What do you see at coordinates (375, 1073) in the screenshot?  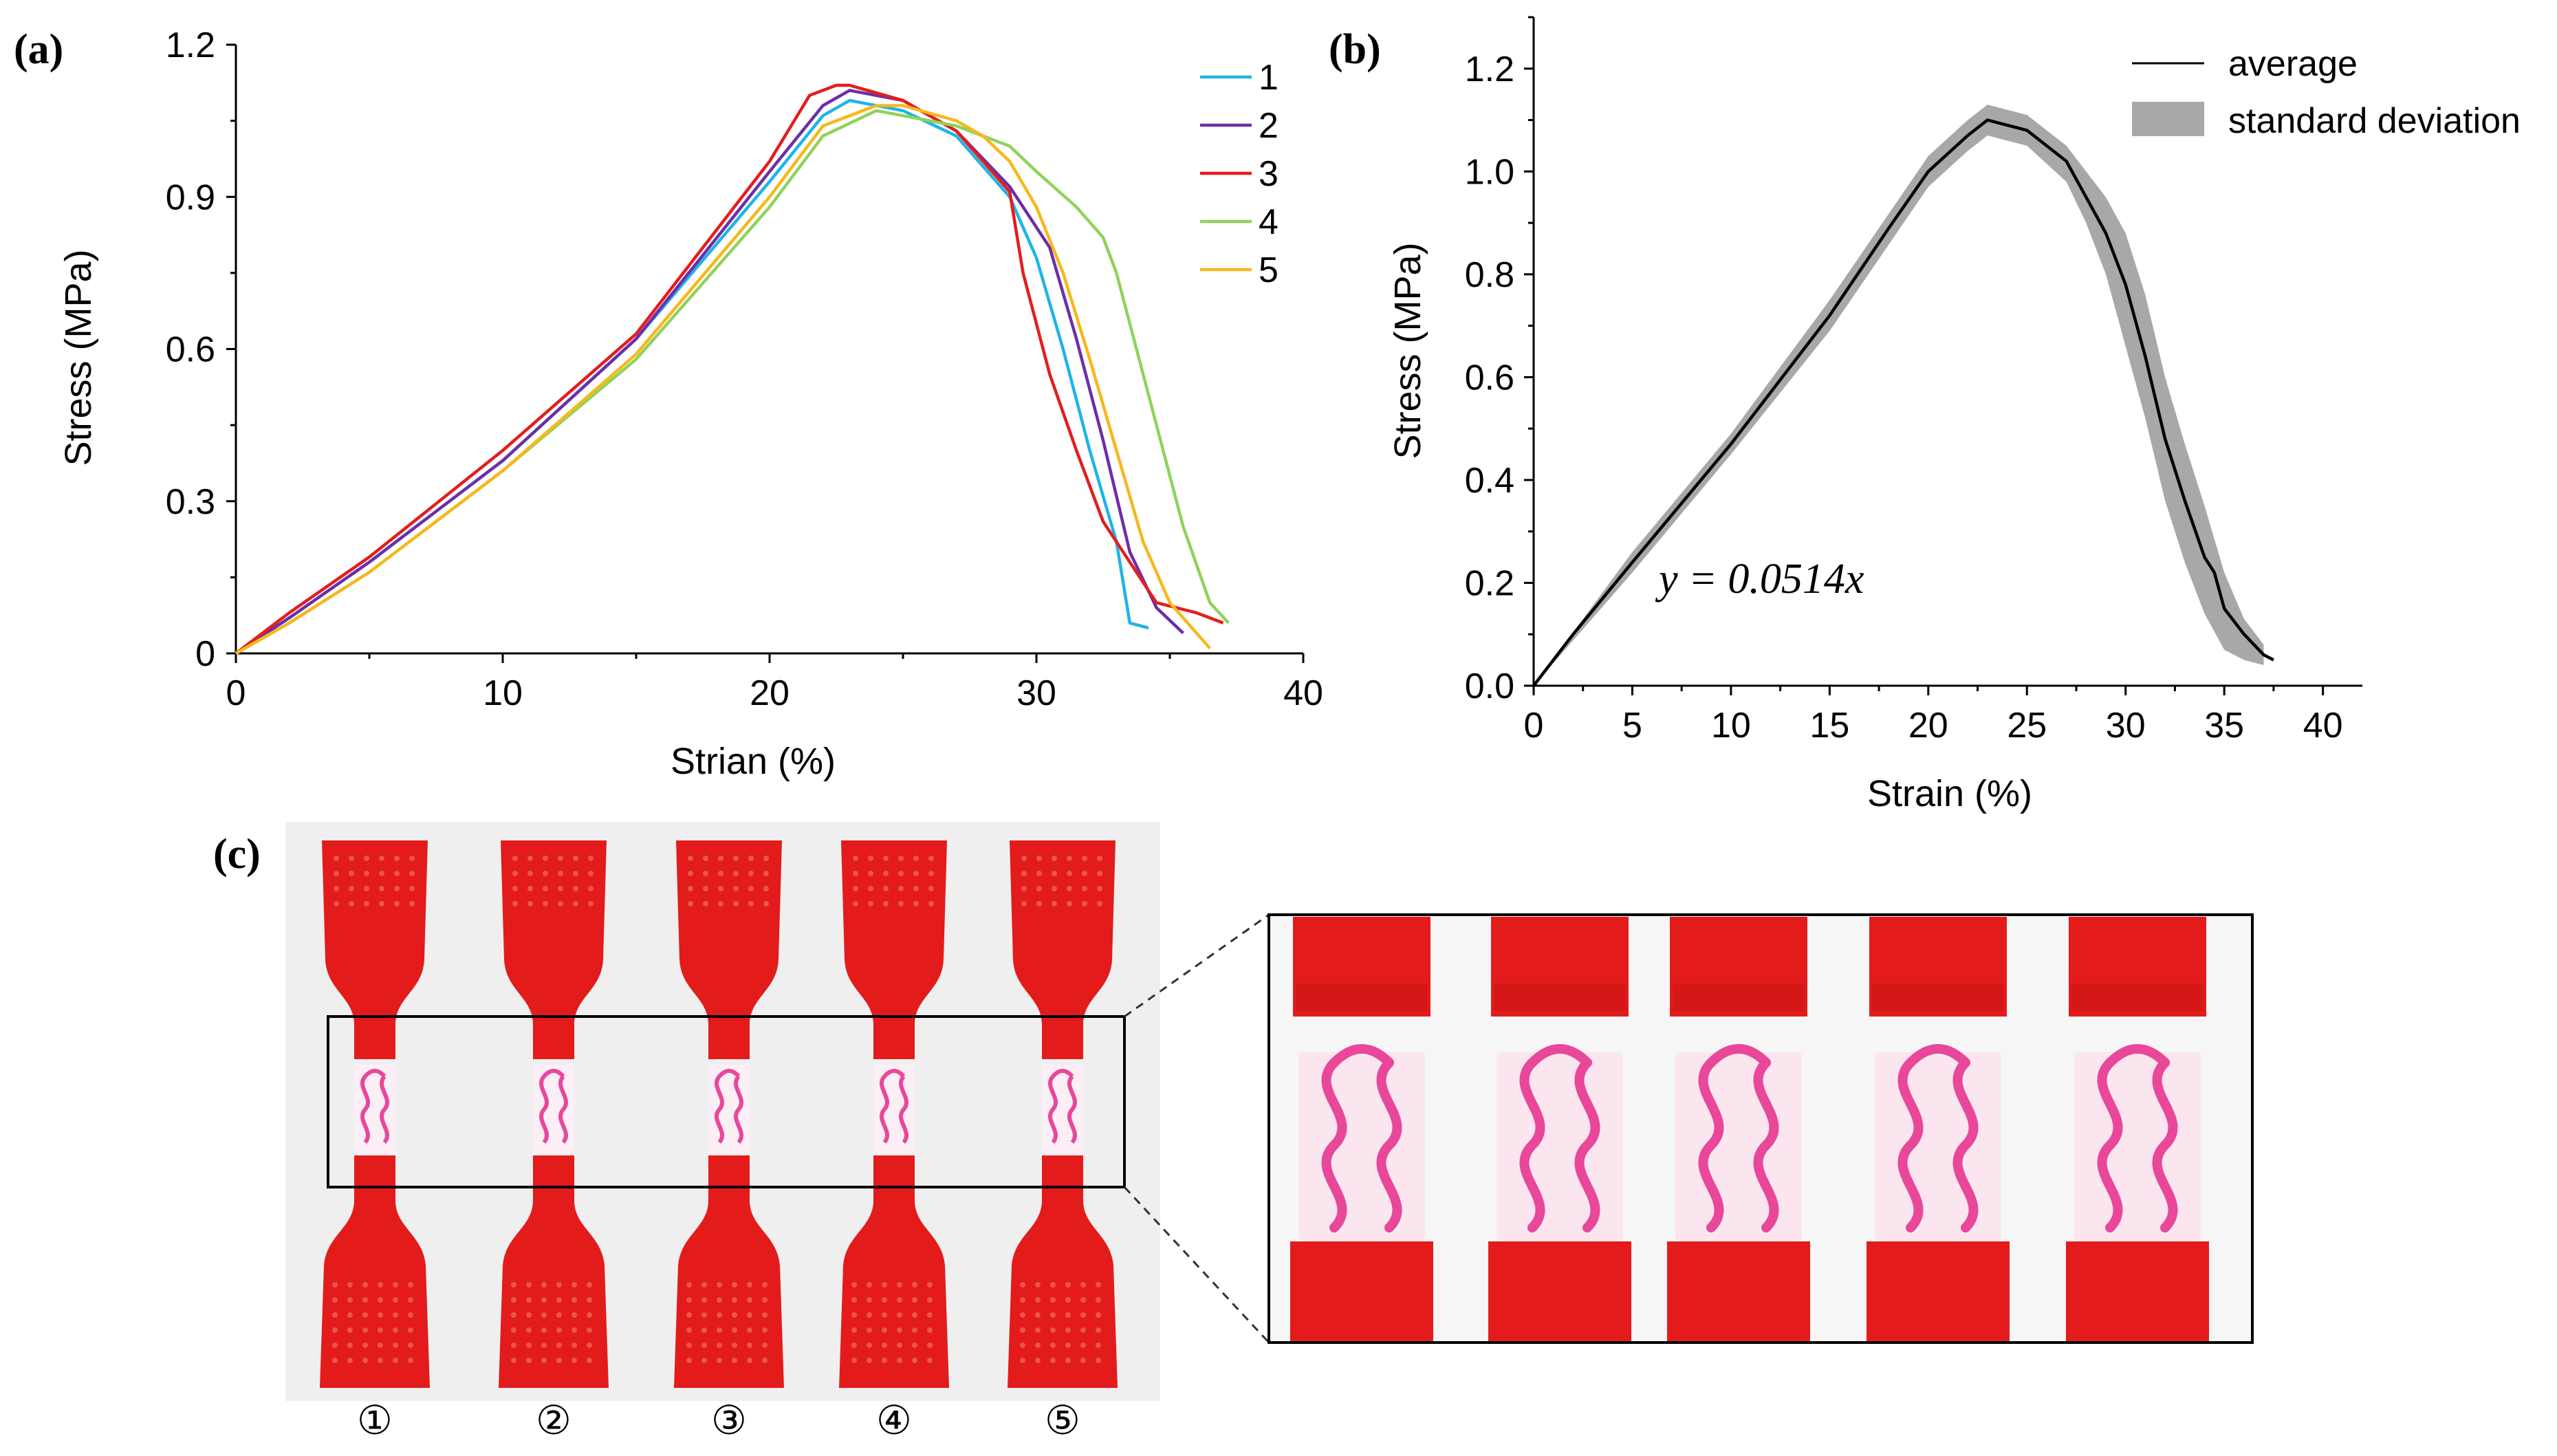 I see `specimen-wave-top` at bounding box center [375, 1073].